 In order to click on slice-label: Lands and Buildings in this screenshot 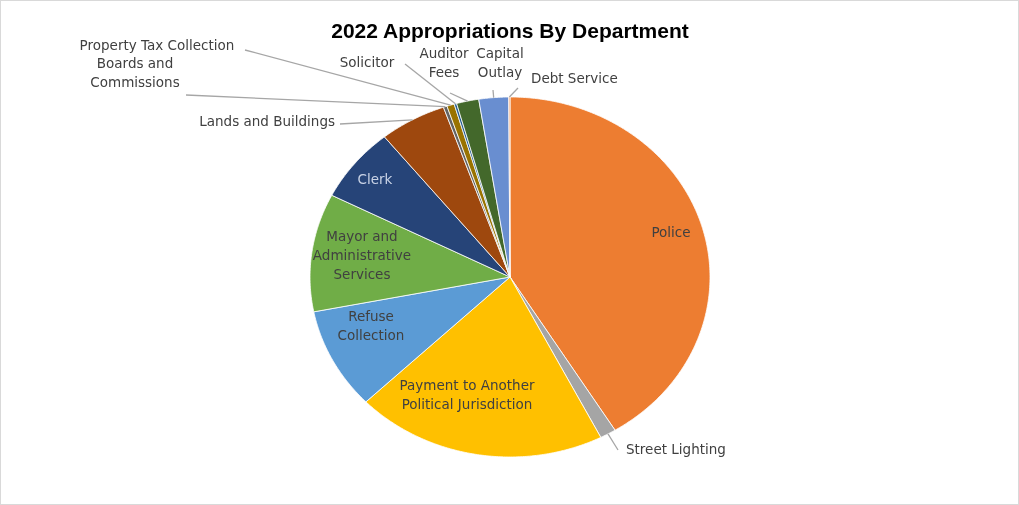, I will do `click(267, 121)`.